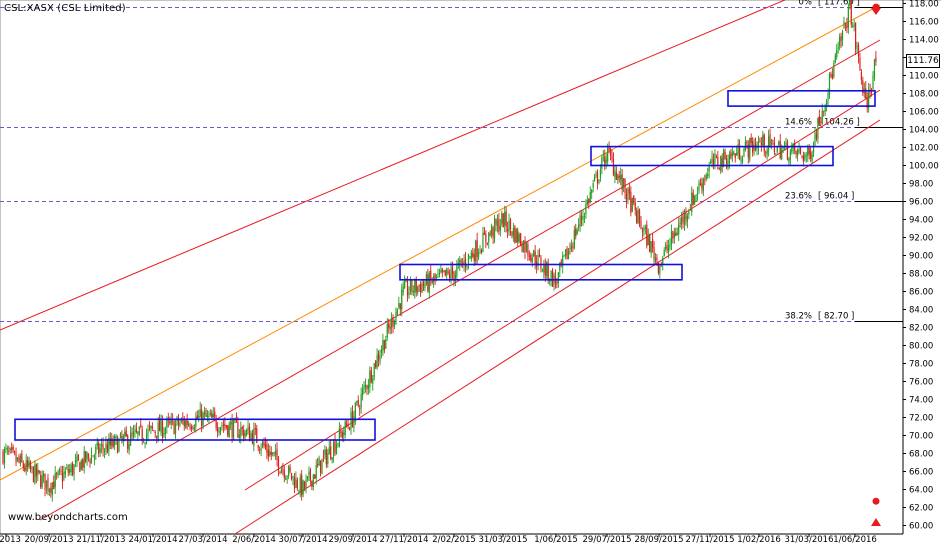 The image size is (941, 543). What do you see at coordinates (924, 95) in the screenshot?
I see `y-tick-label: 108.00` at bounding box center [924, 95].